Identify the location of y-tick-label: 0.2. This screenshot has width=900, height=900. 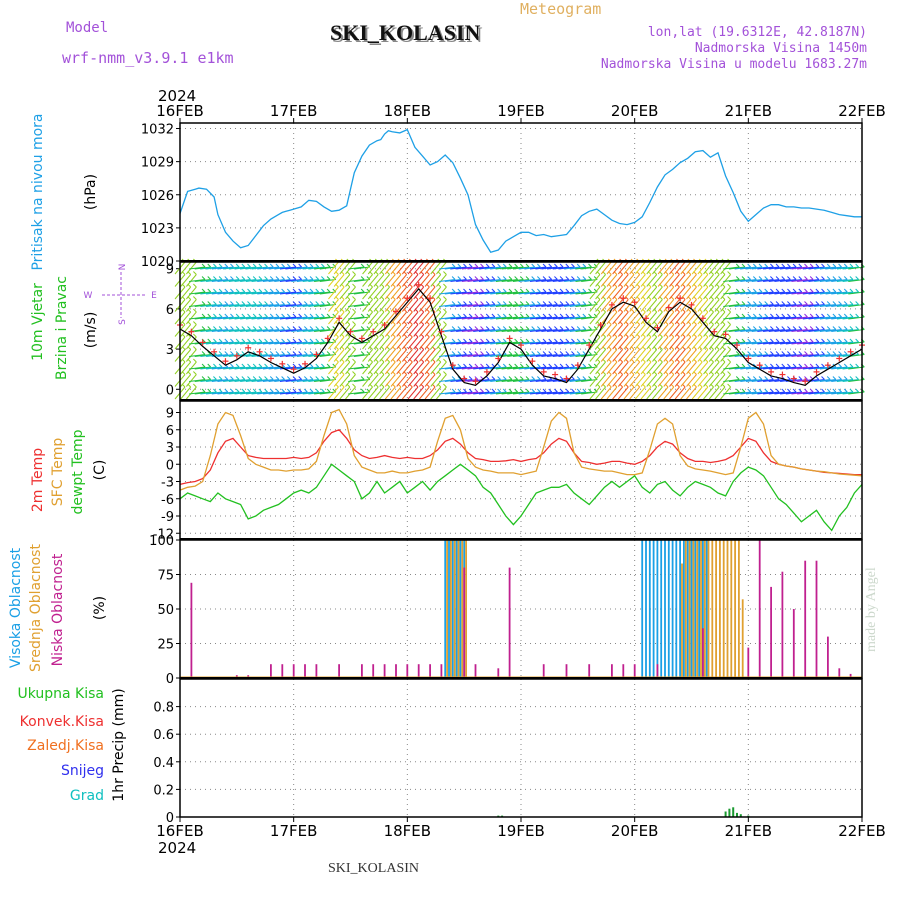
(163, 790).